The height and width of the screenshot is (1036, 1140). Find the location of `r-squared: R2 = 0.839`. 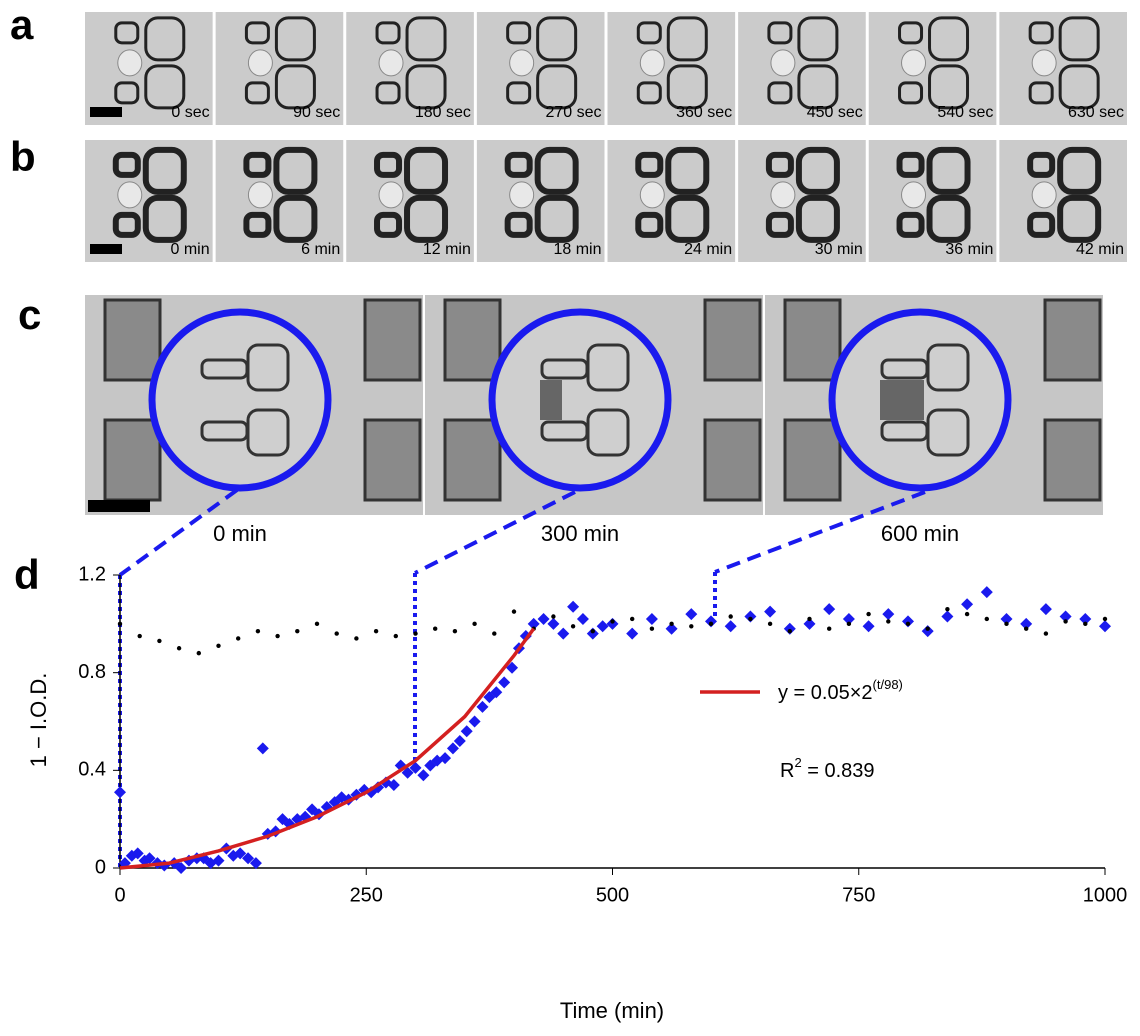

r-squared: R2 = 0.839 is located at coordinates (827, 768).